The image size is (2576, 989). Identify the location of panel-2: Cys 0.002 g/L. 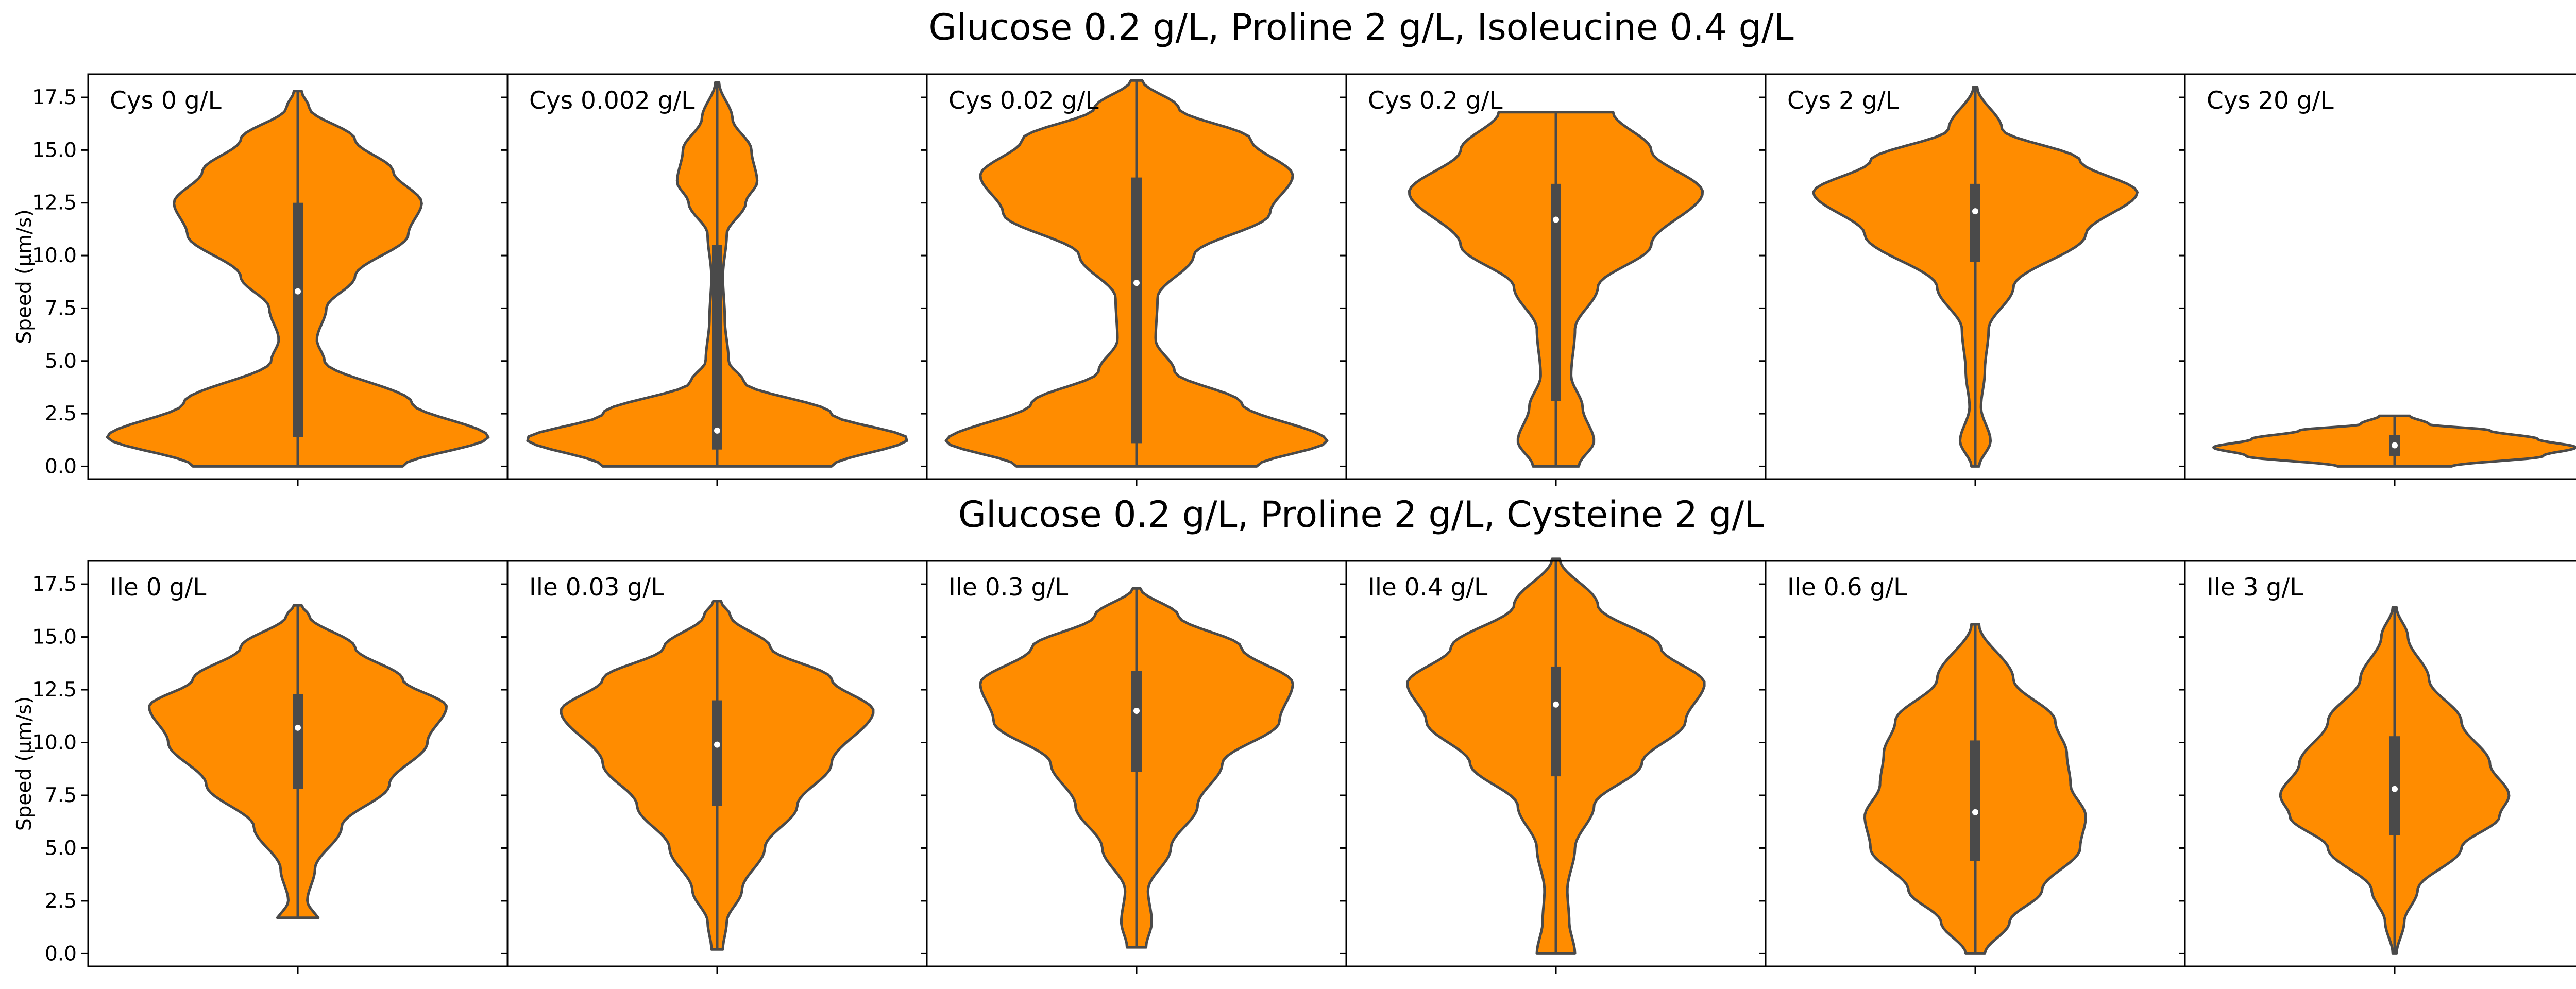
(714, 279).